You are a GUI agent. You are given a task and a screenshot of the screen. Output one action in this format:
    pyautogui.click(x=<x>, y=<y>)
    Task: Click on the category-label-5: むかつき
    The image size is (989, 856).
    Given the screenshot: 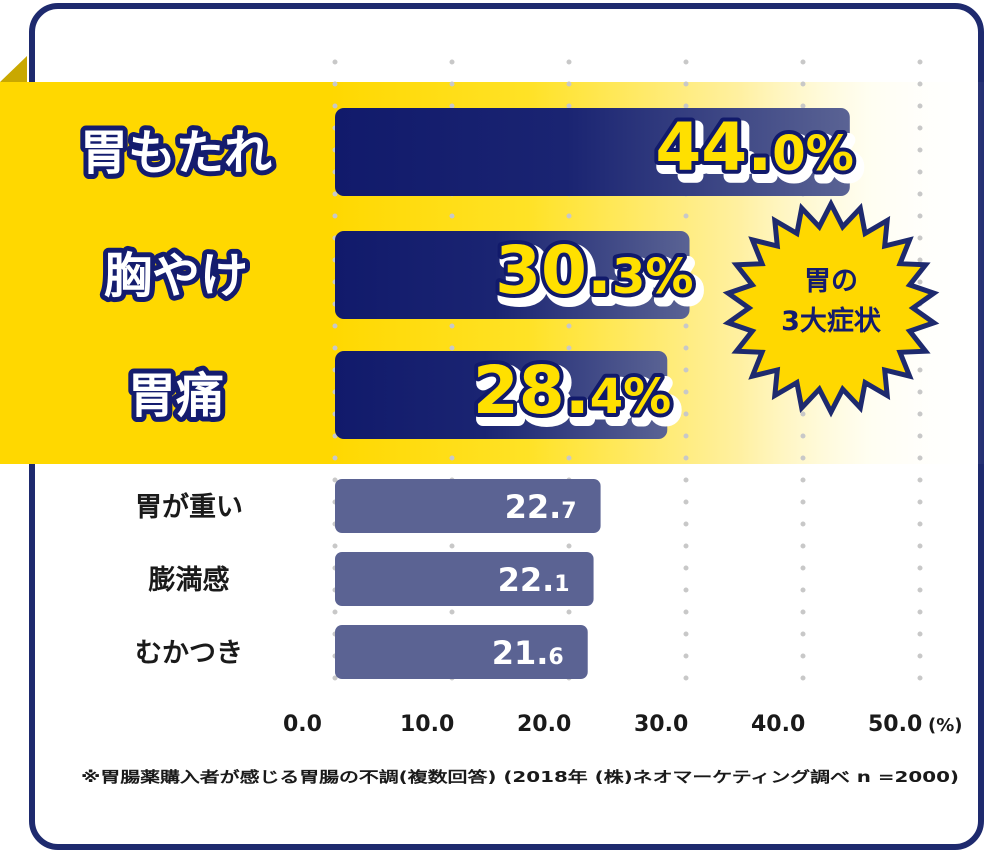 What is the action you would take?
    pyautogui.click(x=189, y=653)
    